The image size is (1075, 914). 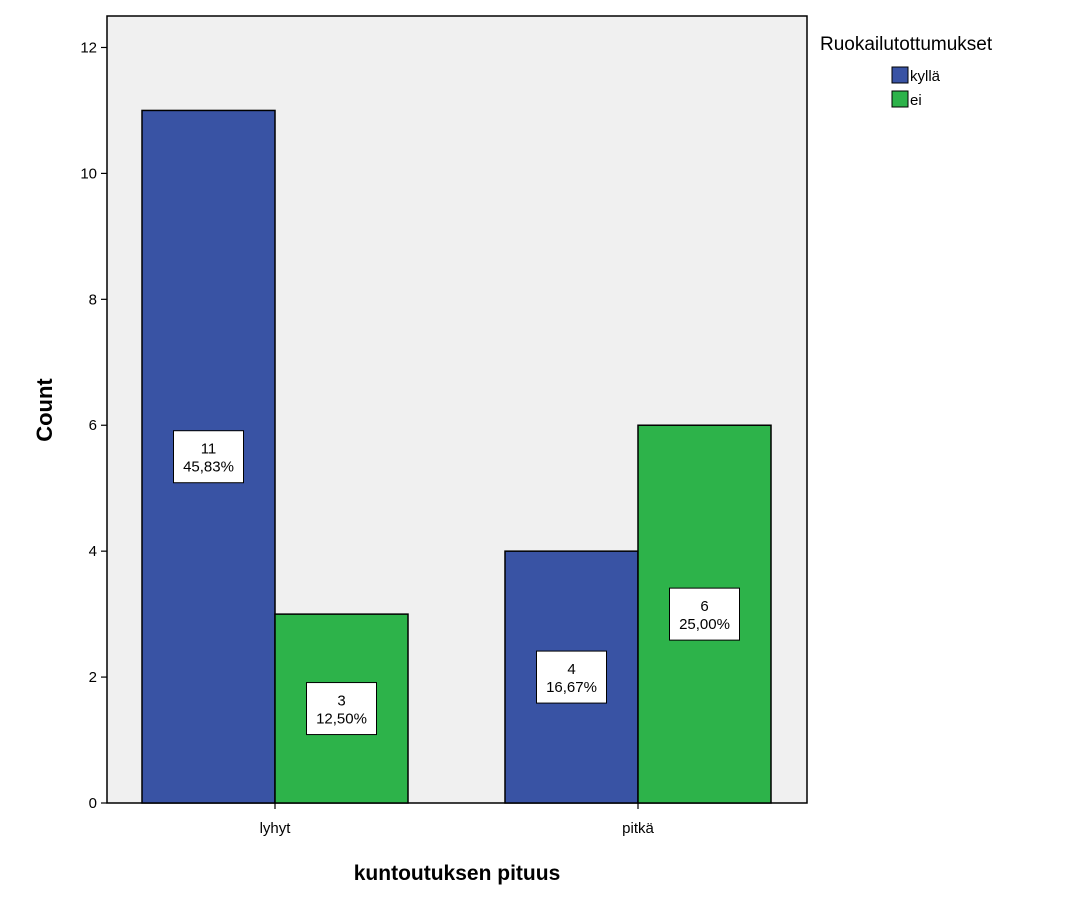 What do you see at coordinates (88, 173) in the screenshot?
I see `y-tick-label: 10` at bounding box center [88, 173].